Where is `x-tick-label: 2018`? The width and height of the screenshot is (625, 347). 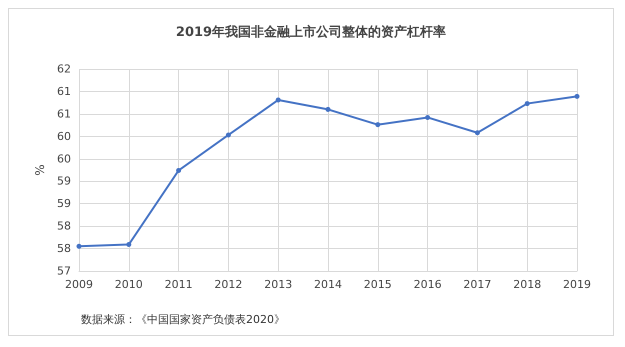
x-tick-label: 2018 is located at coordinates (527, 284).